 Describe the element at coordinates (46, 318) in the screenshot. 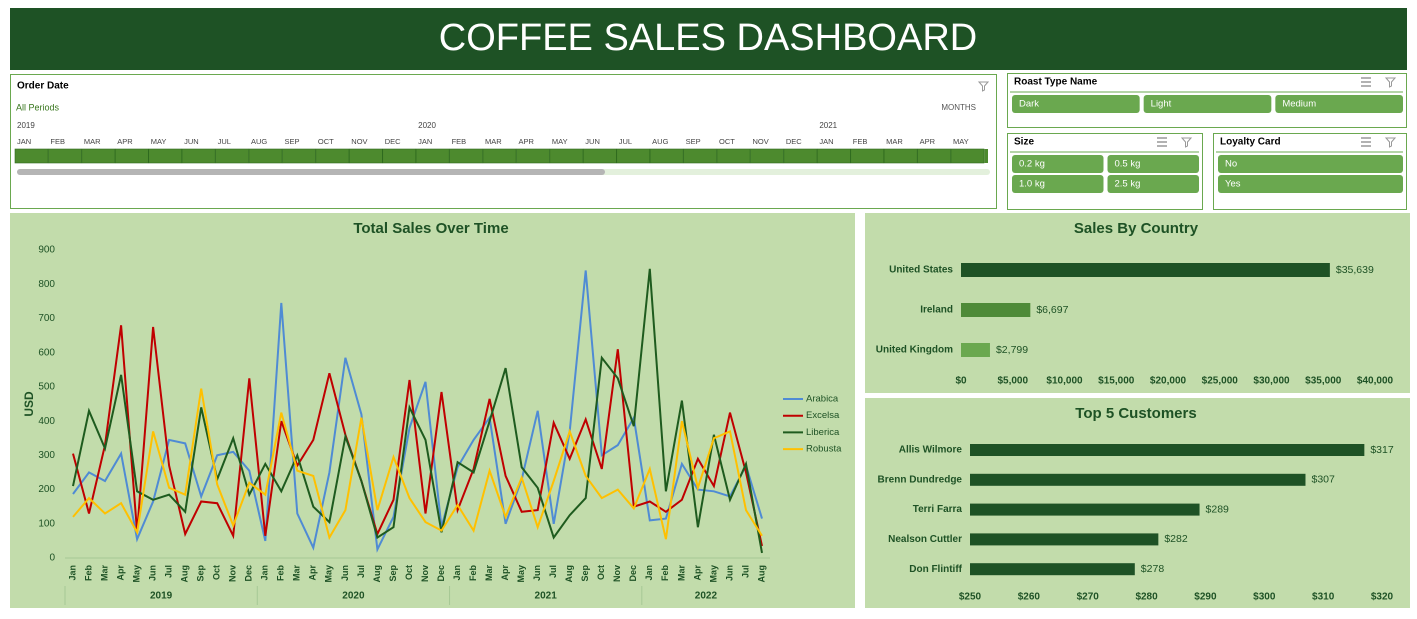

I see `y-tick-label: 700` at that location.